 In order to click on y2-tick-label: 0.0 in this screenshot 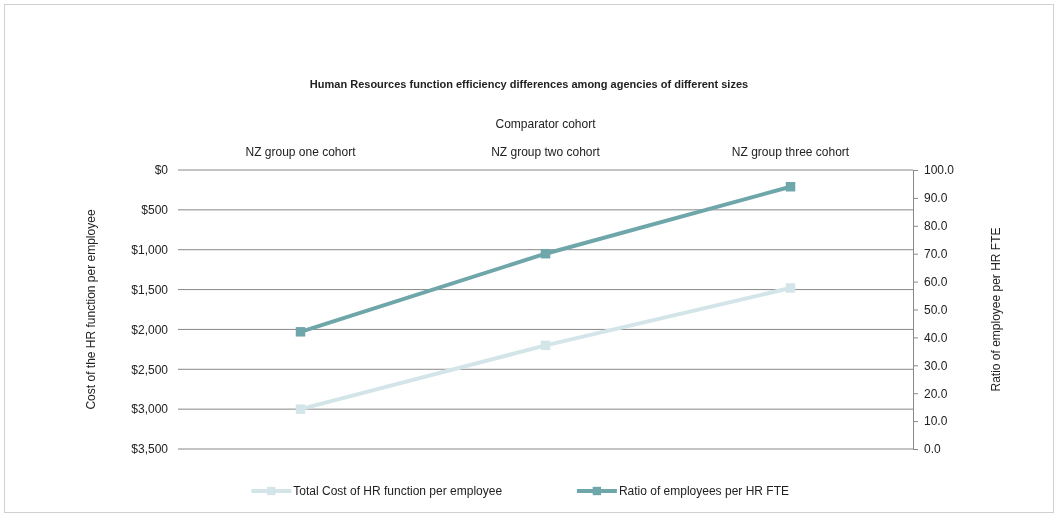, I will do `click(933, 449)`.